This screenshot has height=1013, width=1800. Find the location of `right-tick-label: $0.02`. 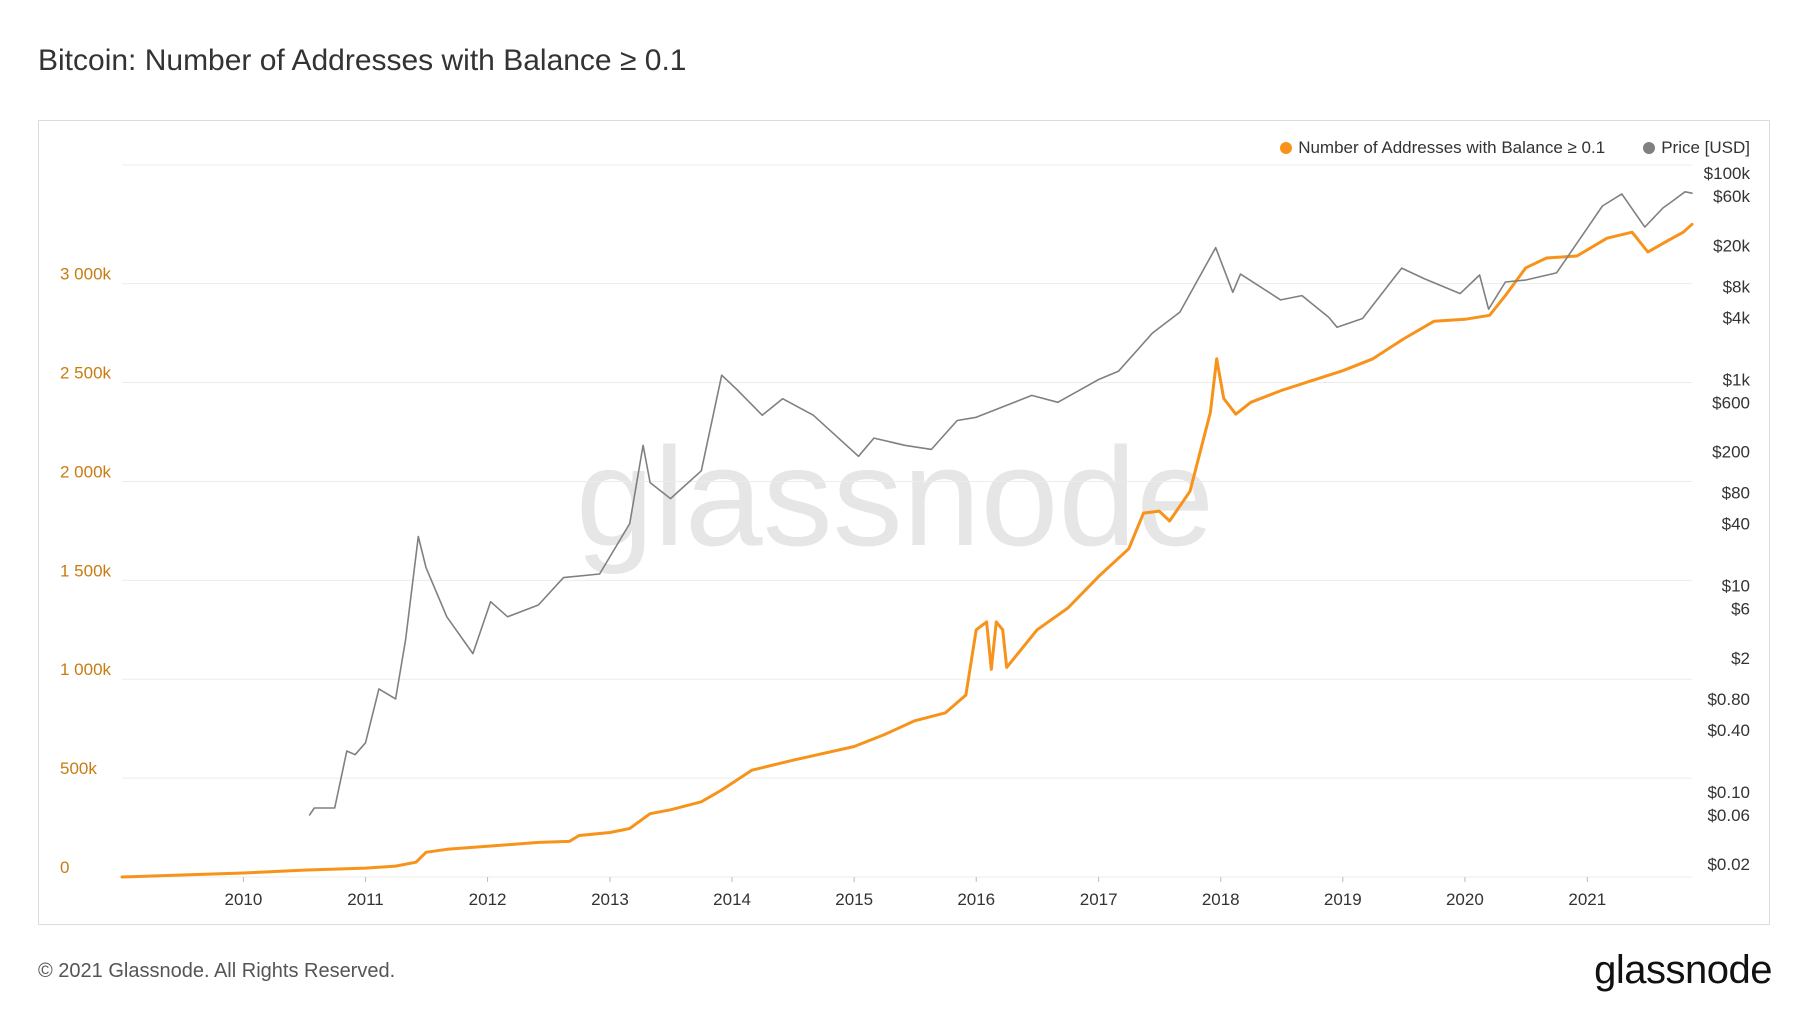

right-tick-label: $0.02 is located at coordinates (1728, 864).